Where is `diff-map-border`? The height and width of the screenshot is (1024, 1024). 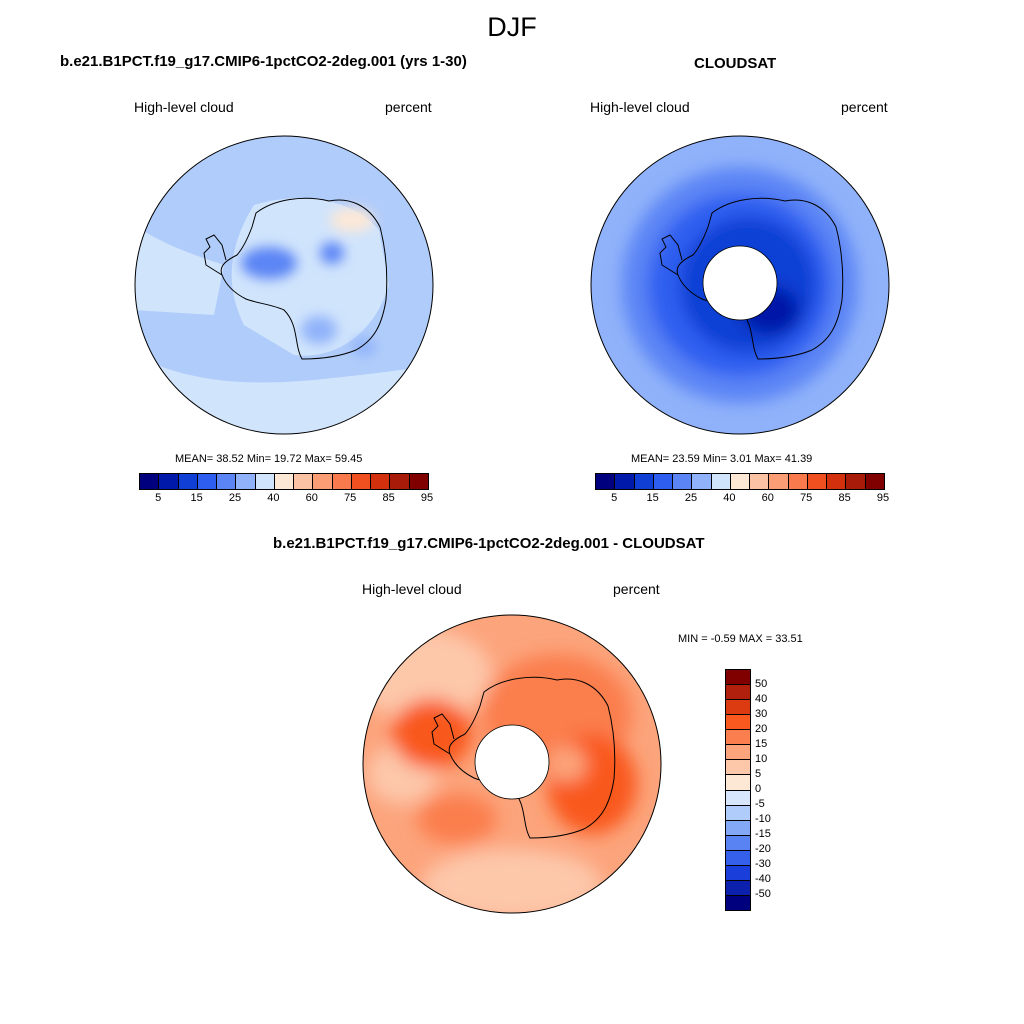
diff-map-border is located at coordinates (512, 764).